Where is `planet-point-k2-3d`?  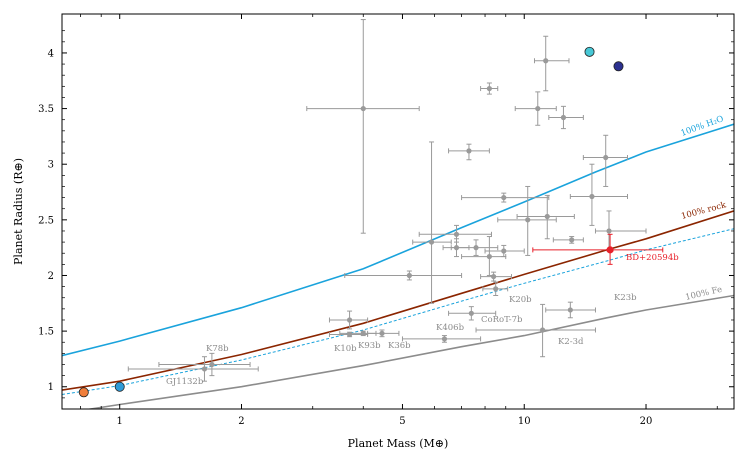
planet-point-k2-3d is located at coordinates (535, 330).